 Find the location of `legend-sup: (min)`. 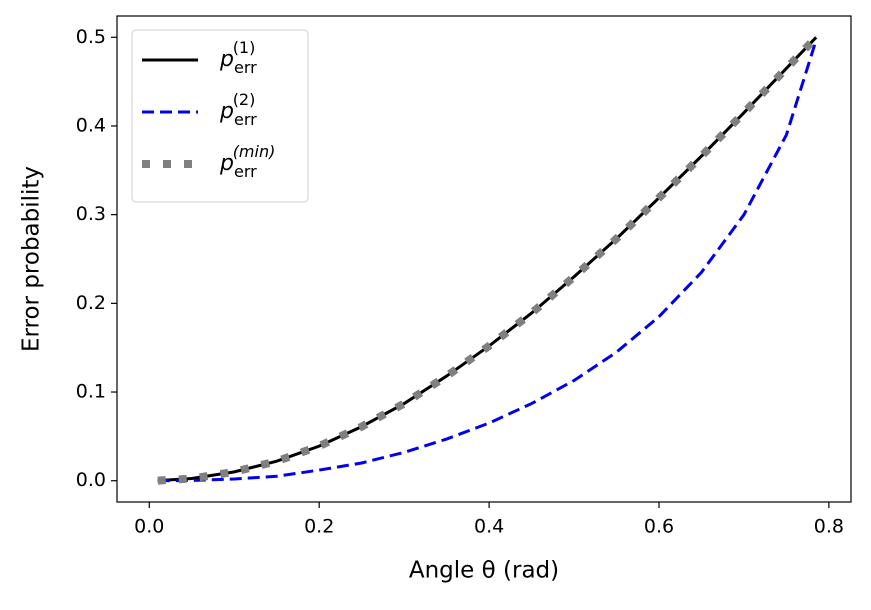

legend-sup: (min) is located at coordinates (254, 151).